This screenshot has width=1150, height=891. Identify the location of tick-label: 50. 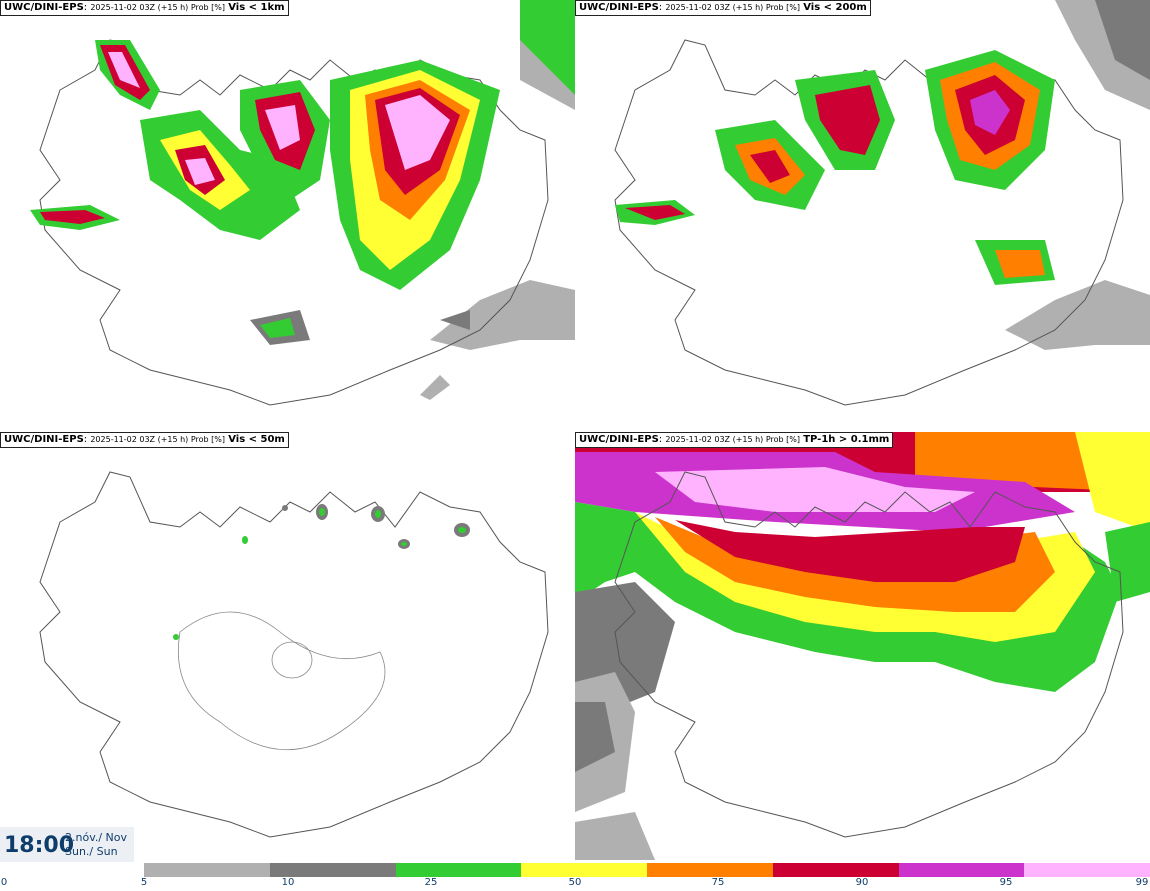
(575, 882).